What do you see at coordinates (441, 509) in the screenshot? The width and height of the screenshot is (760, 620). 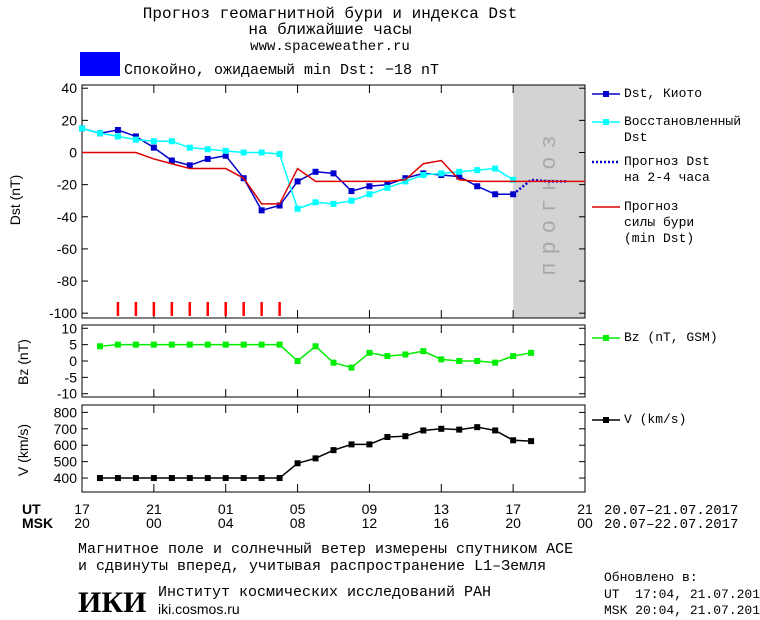 I see `x-tick-label: 13` at bounding box center [441, 509].